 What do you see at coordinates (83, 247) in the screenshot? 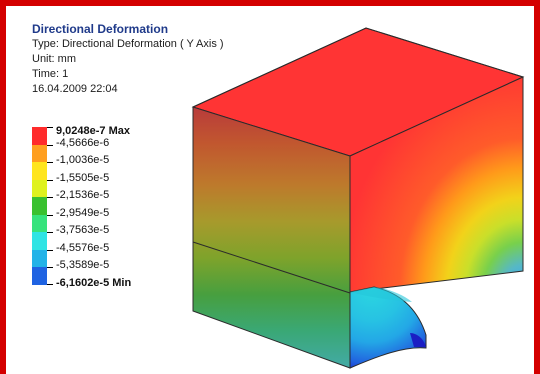
I see `legend-label-7: -4,5576e-5` at bounding box center [83, 247].